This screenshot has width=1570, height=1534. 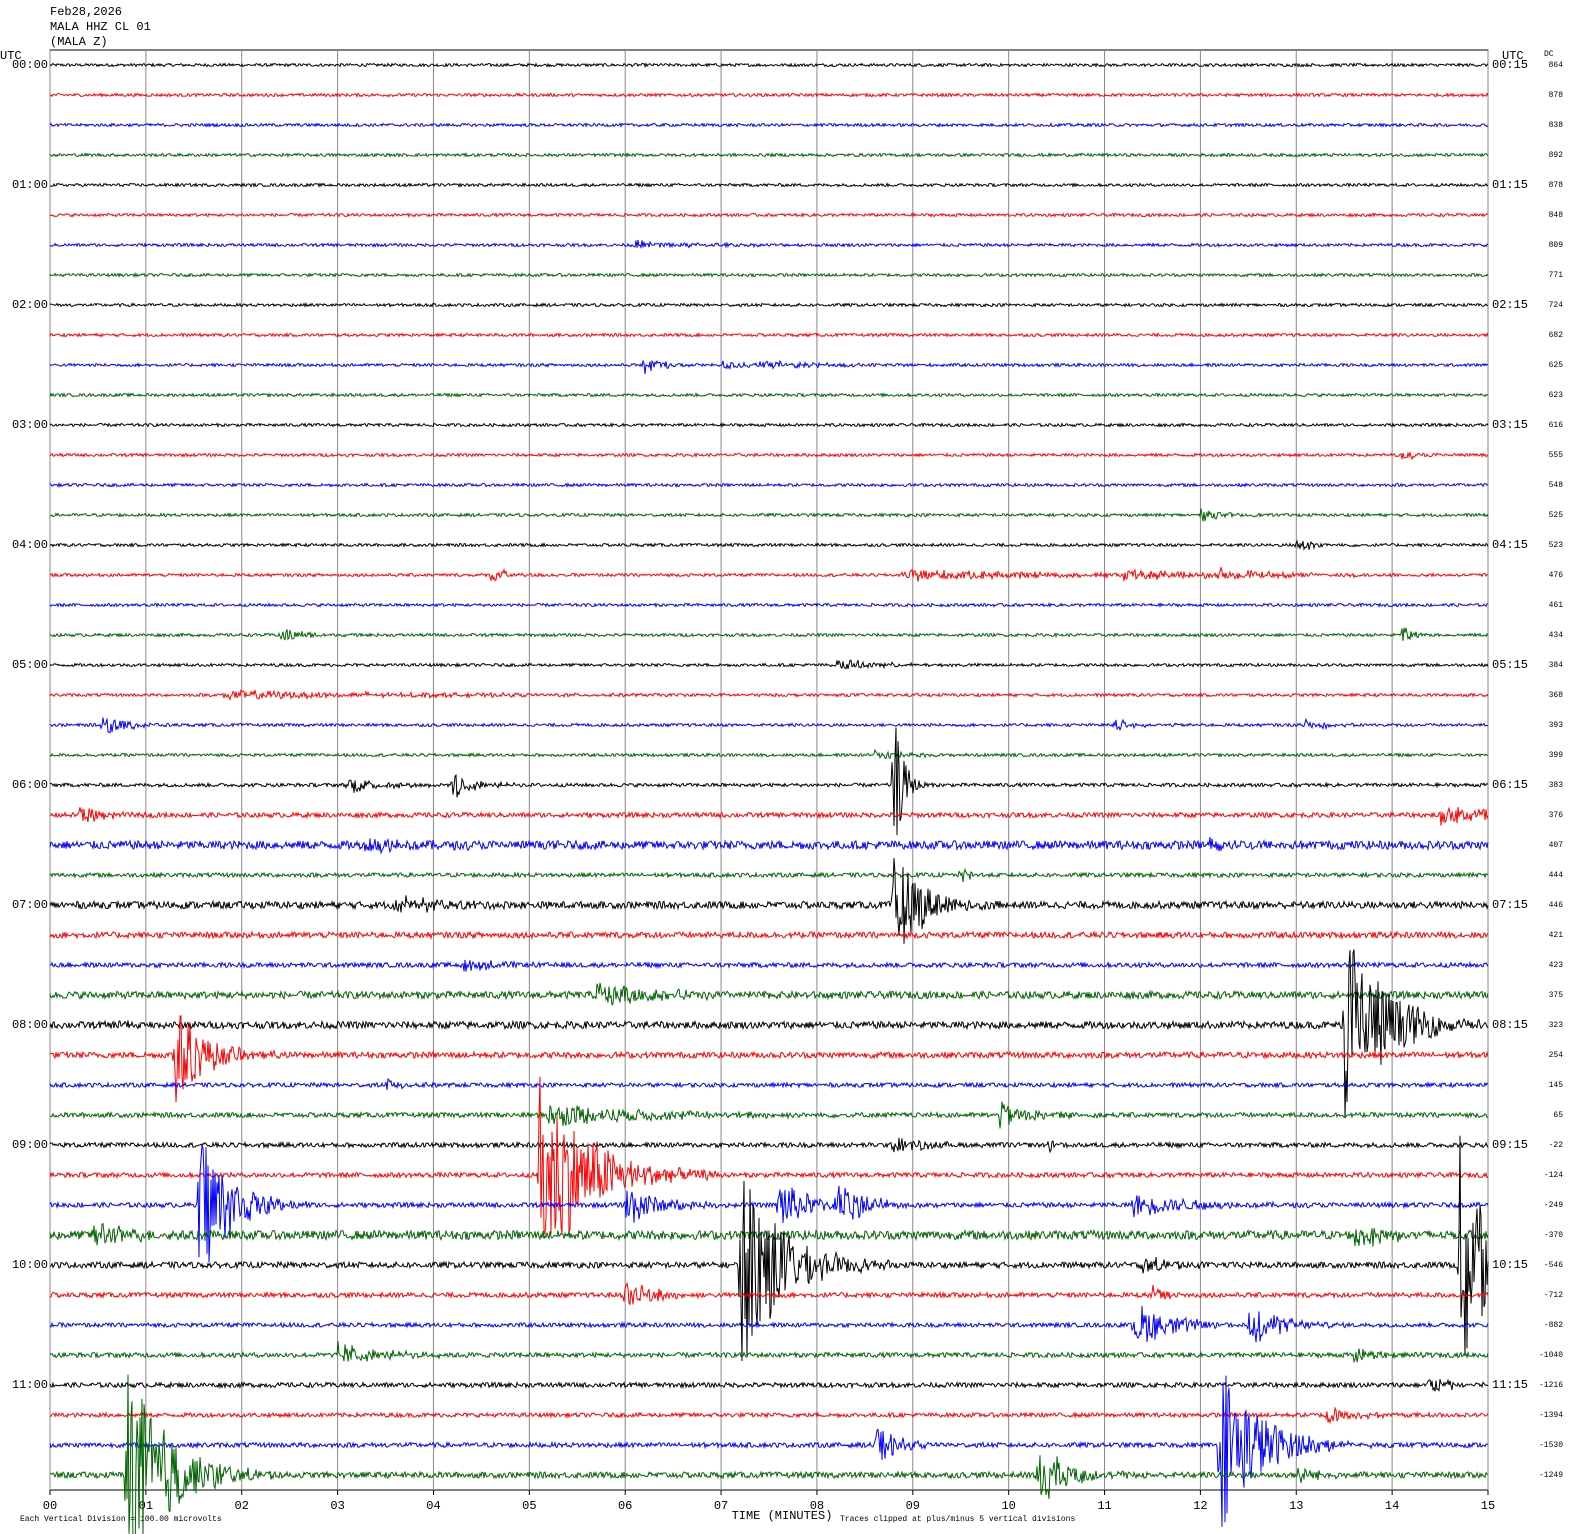 I want to click on x-tick-label: 04, so click(x=433, y=1506).